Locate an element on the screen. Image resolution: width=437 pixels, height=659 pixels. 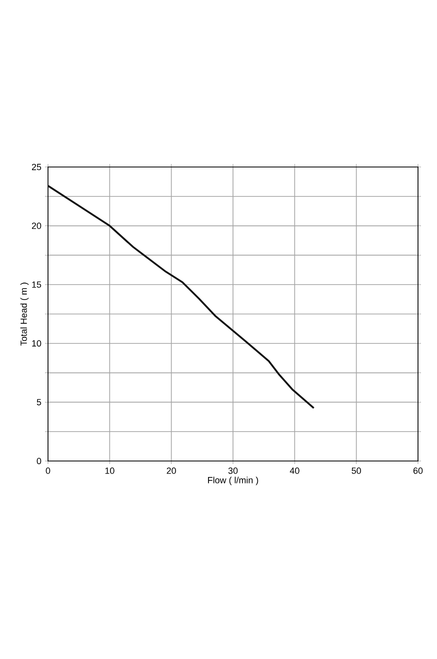
x-tick-label: 0 is located at coordinates (48, 471).